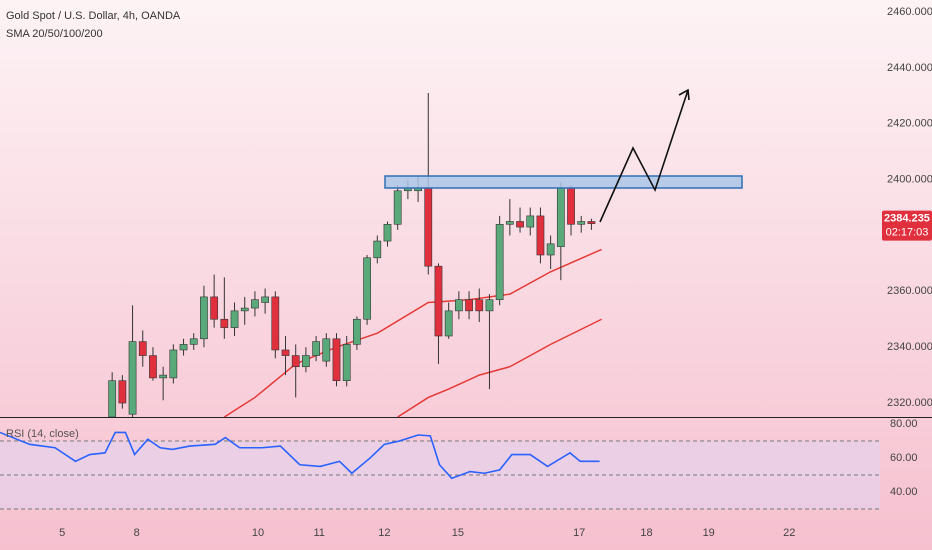 The image size is (932, 550). Describe the element at coordinates (318, 533) in the screenshot. I see `x-tick-label: 11` at that location.